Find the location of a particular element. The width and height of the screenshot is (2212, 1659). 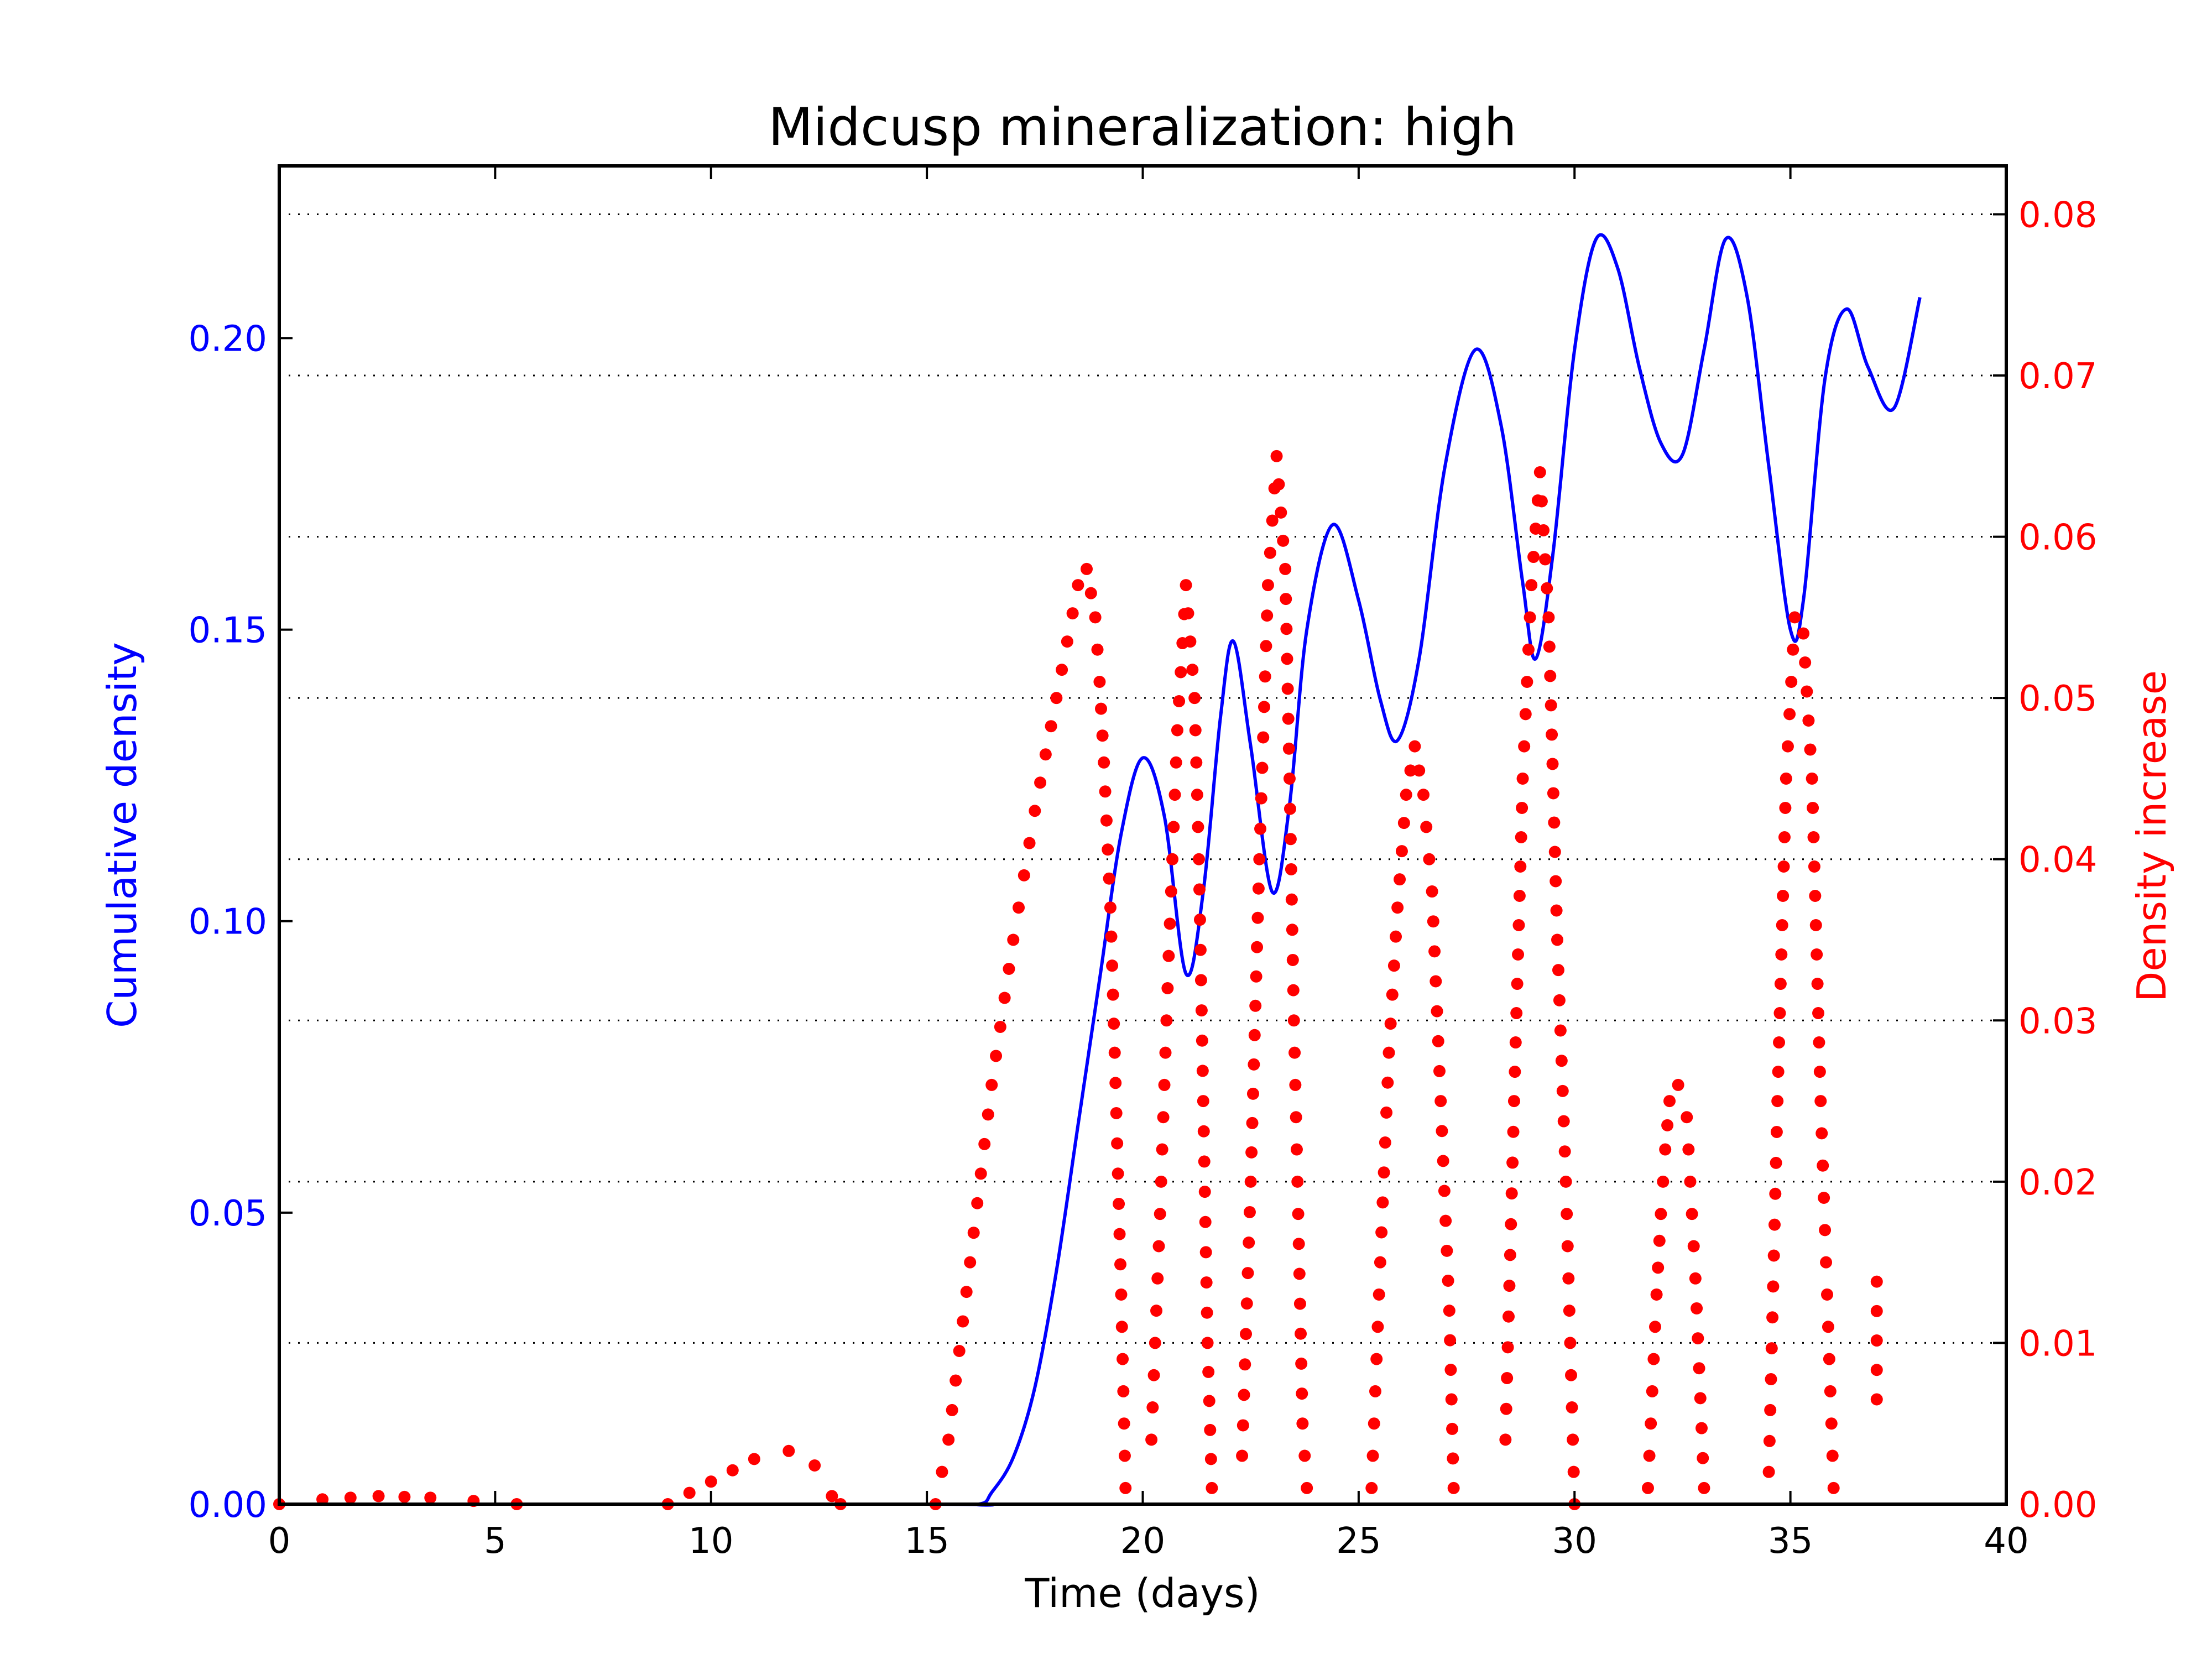

chart-title: Midcusp mineralization: high is located at coordinates (1142, 128).